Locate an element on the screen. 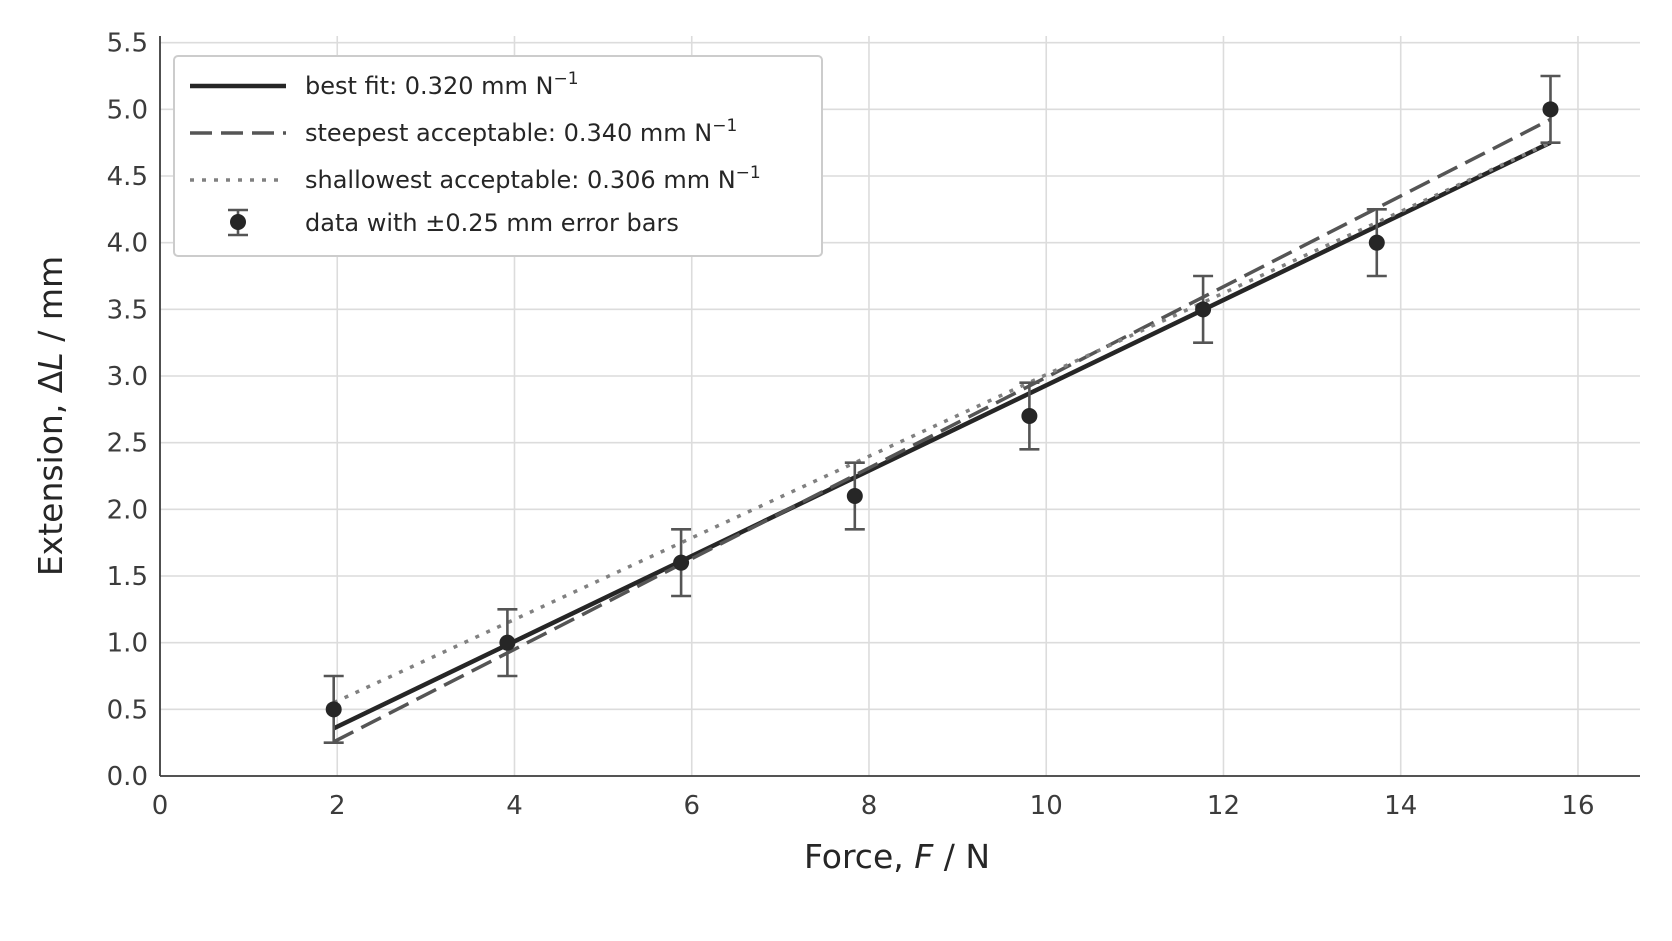  x-tick-label: 0 is located at coordinates (160, 806).